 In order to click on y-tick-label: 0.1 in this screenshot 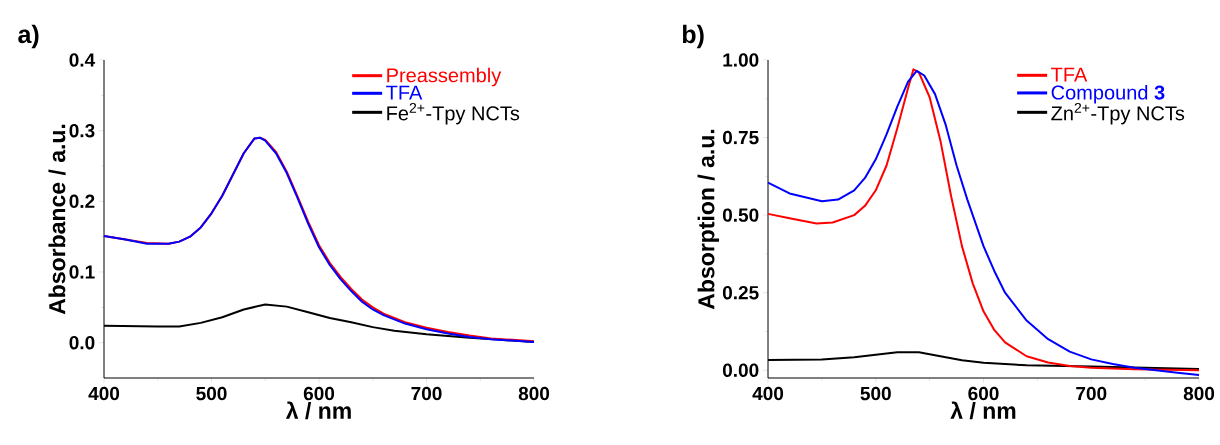, I will do `click(82, 272)`.